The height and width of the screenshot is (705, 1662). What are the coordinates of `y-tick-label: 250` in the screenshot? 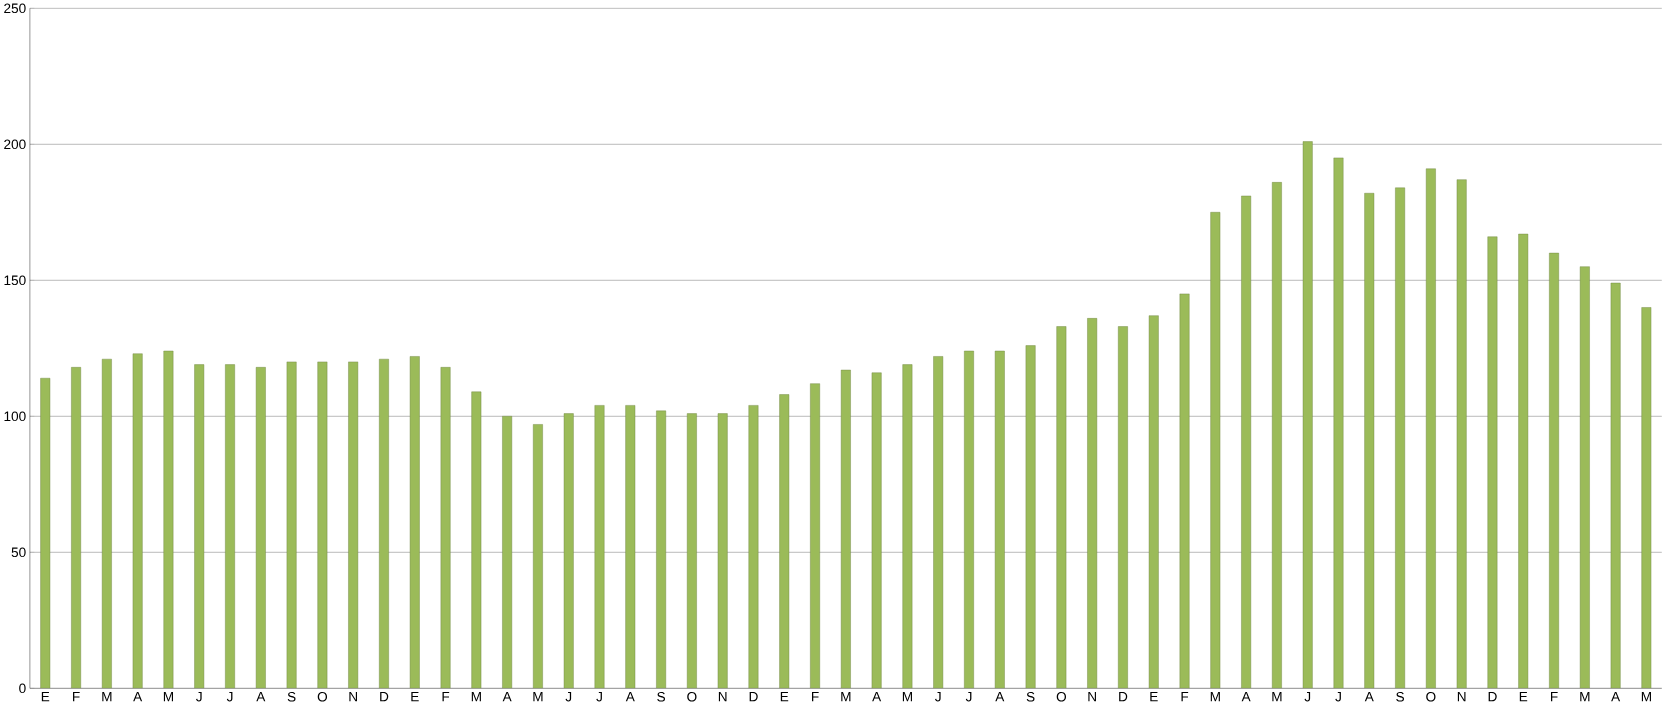 It's located at (15, 8).